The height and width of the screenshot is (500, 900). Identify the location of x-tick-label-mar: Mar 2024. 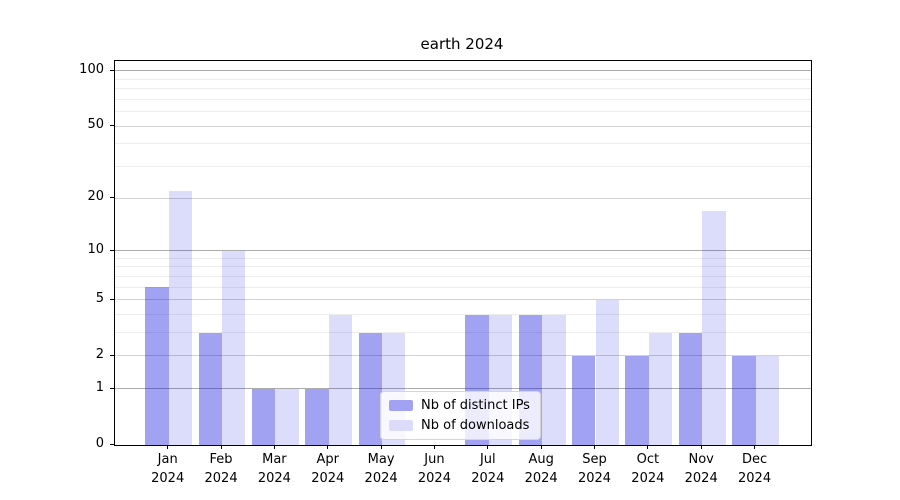
(274, 469).